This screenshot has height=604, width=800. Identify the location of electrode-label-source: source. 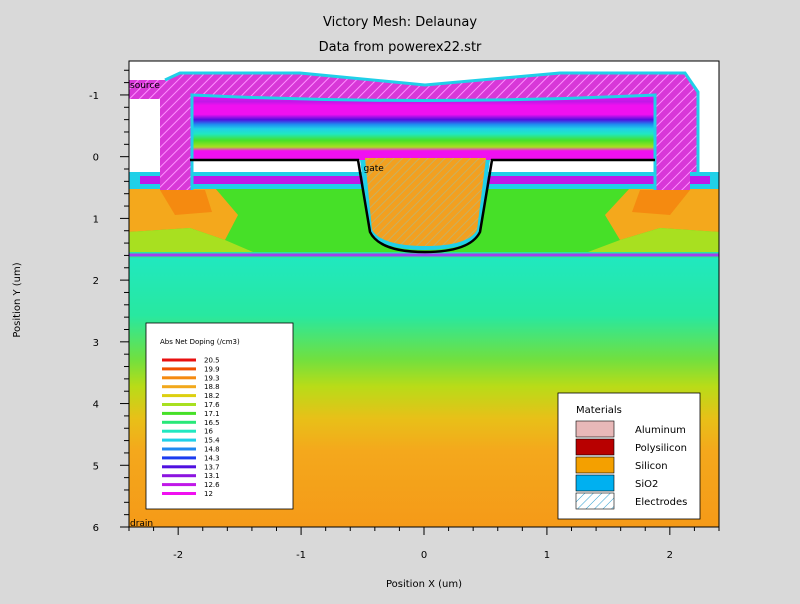
(145, 86).